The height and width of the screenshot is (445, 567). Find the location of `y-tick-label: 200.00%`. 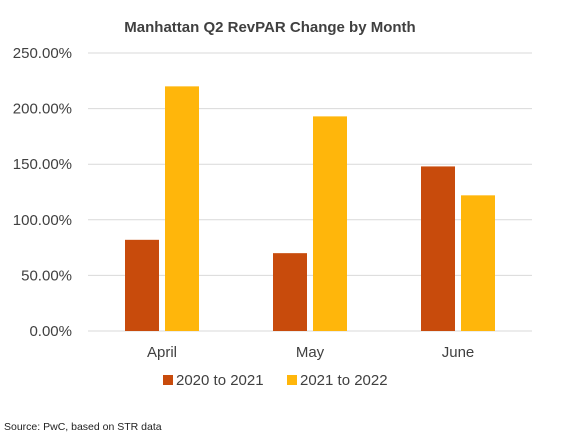

y-tick-label: 200.00% is located at coordinates (42, 109).